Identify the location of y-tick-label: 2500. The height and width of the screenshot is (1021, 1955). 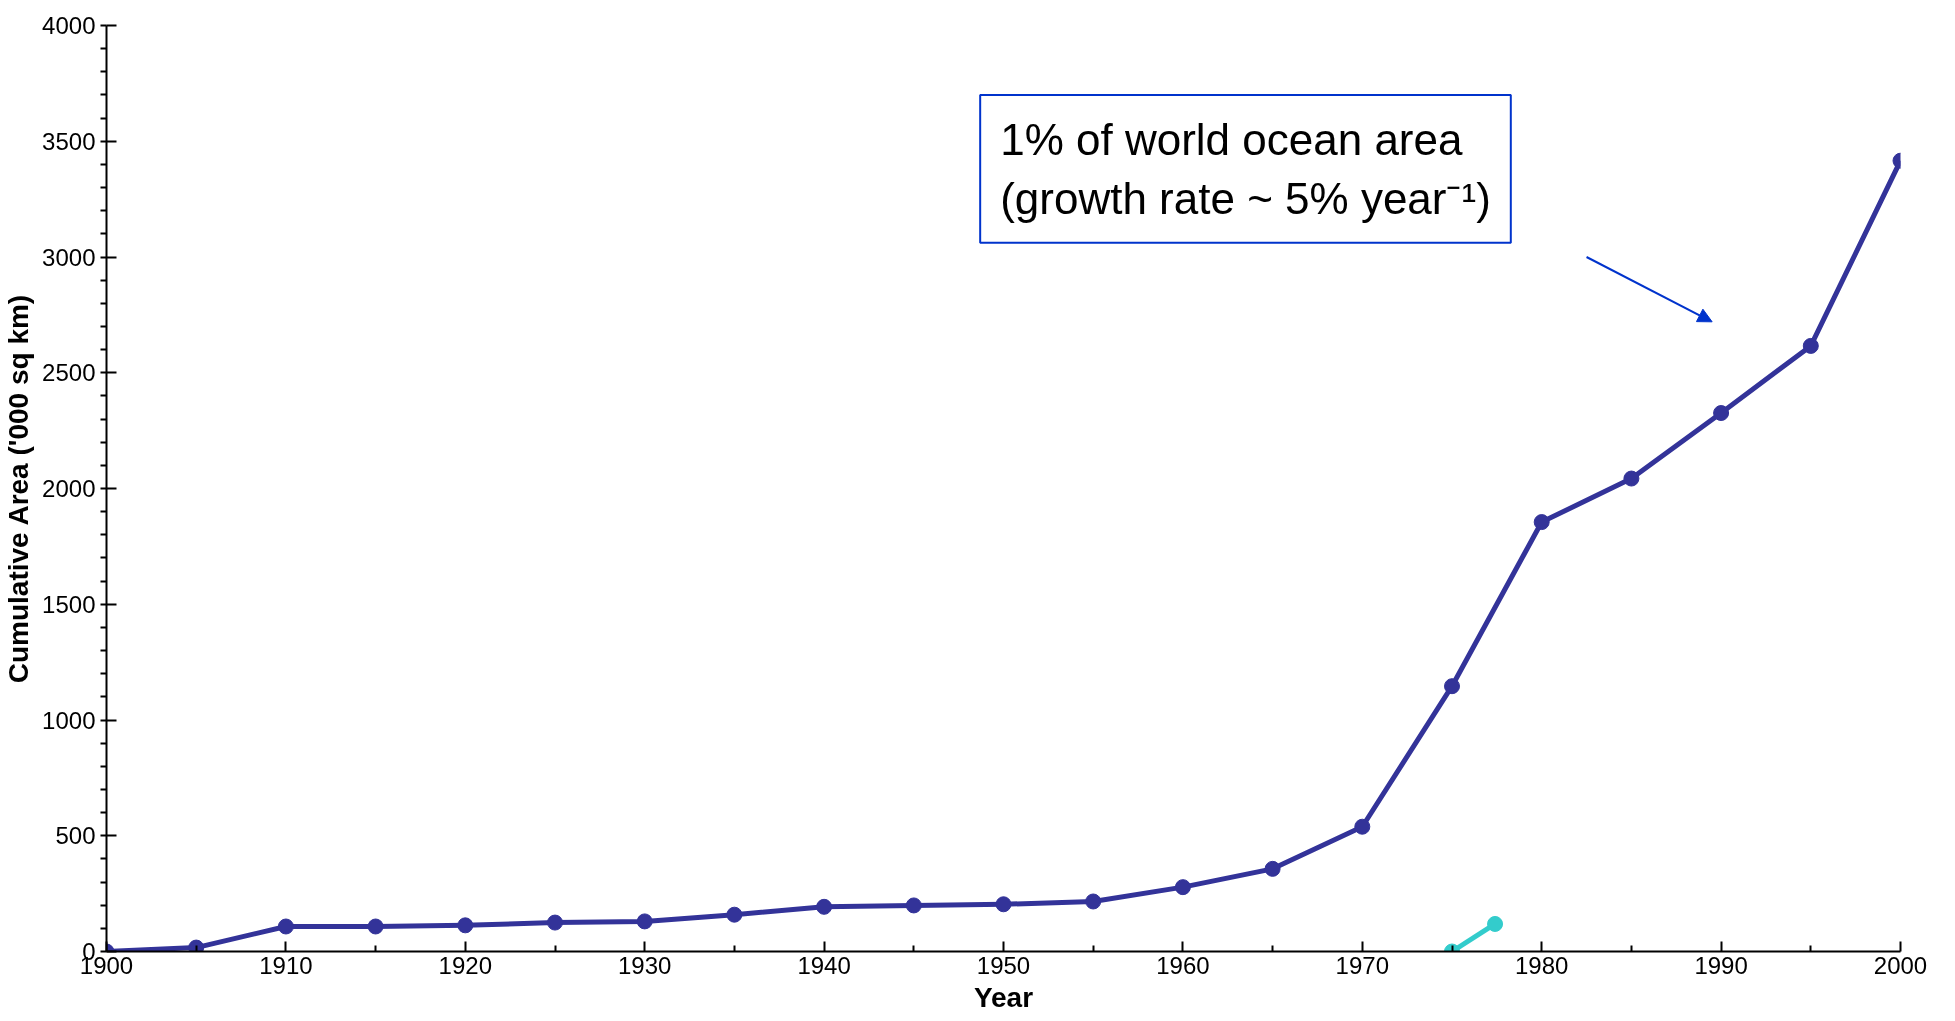
(69, 373).